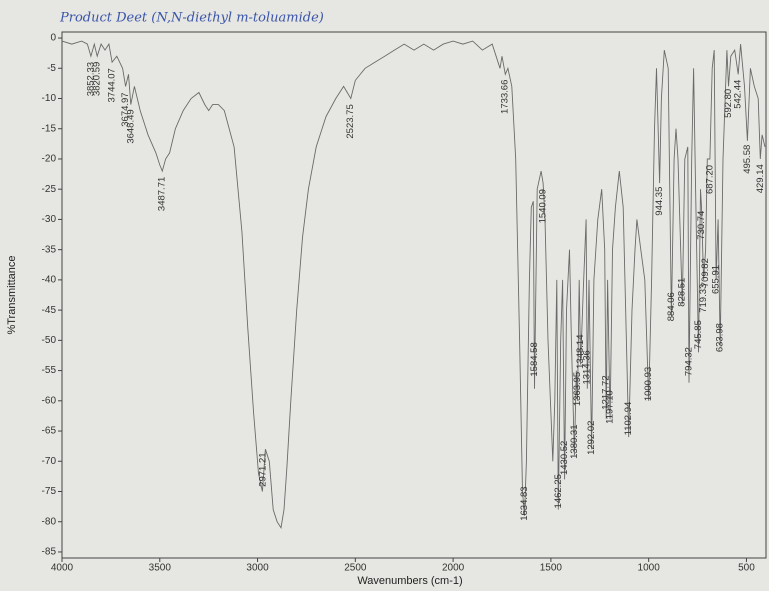 This screenshot has width=769, height=591. I want to click on peak-label: 1102.94, so click(628, 419).